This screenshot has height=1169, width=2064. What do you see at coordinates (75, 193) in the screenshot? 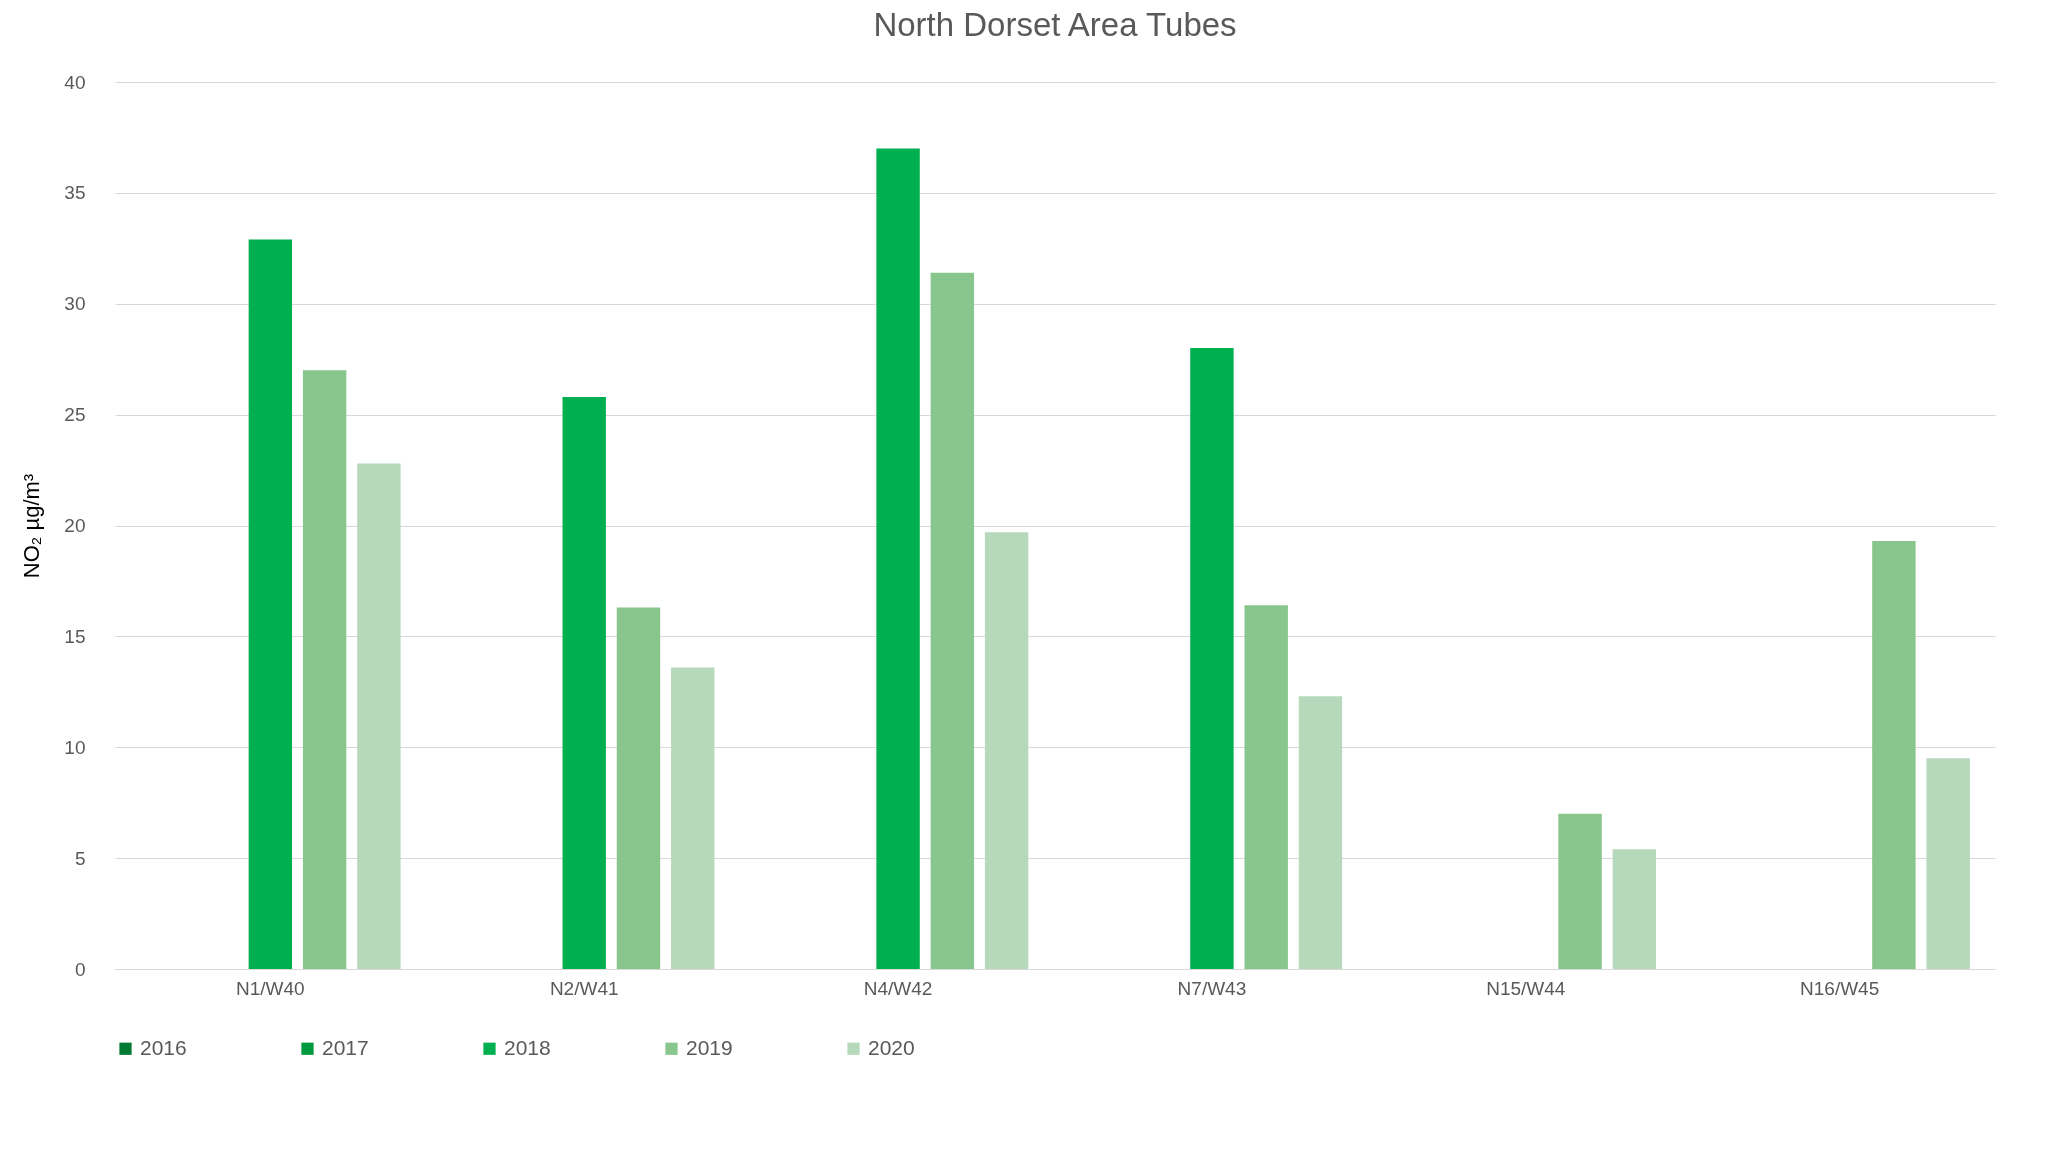
I see `y-tick-label: 35` at bounding box center [75, 193].